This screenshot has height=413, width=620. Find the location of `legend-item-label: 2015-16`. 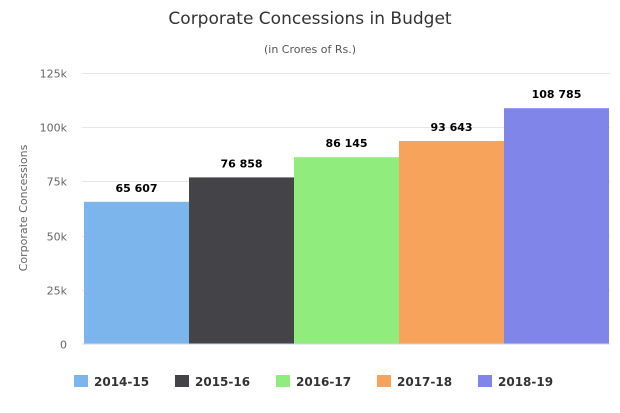

legend-item-label: 2015-16 is located at coordinates (222, 382).